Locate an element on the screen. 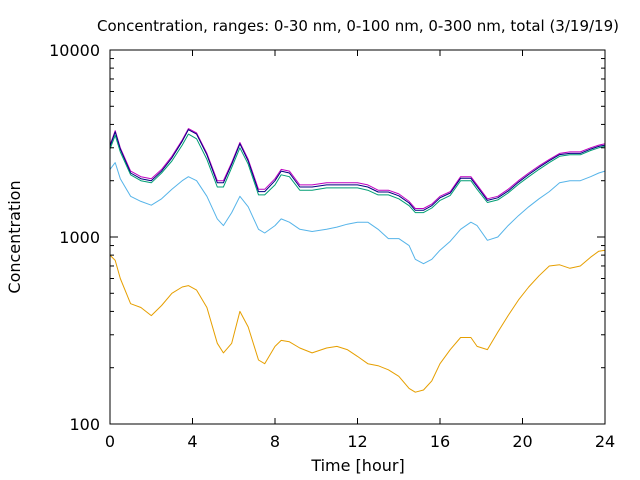  x-tick-label: 8 is located at coordinates (275, 441).